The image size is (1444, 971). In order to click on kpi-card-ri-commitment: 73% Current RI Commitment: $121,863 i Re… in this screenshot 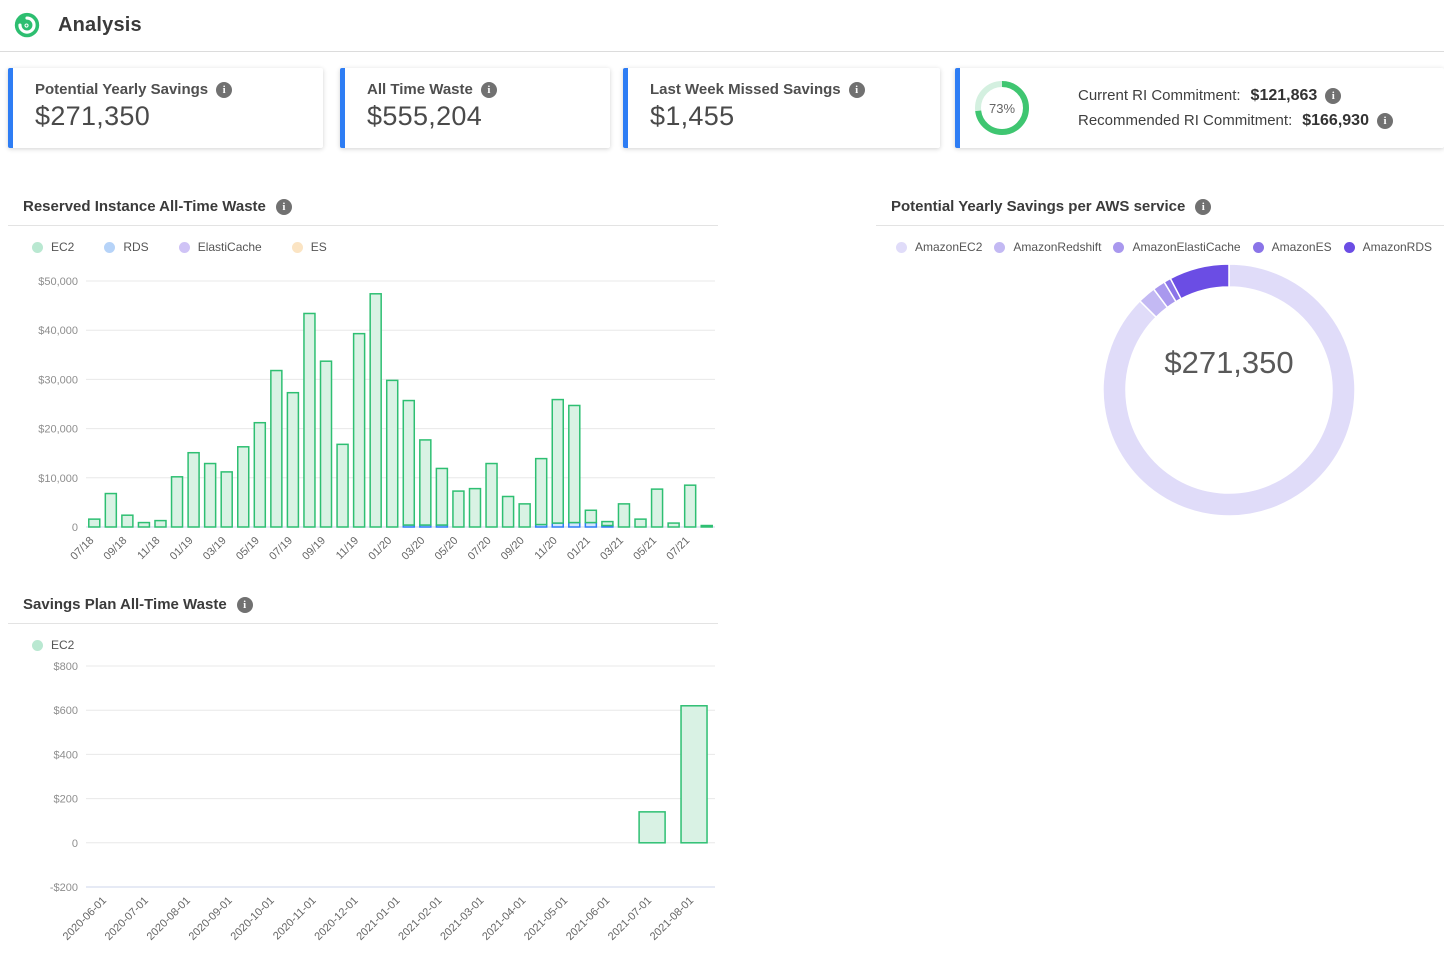, I will do `click(1199, 108)`.